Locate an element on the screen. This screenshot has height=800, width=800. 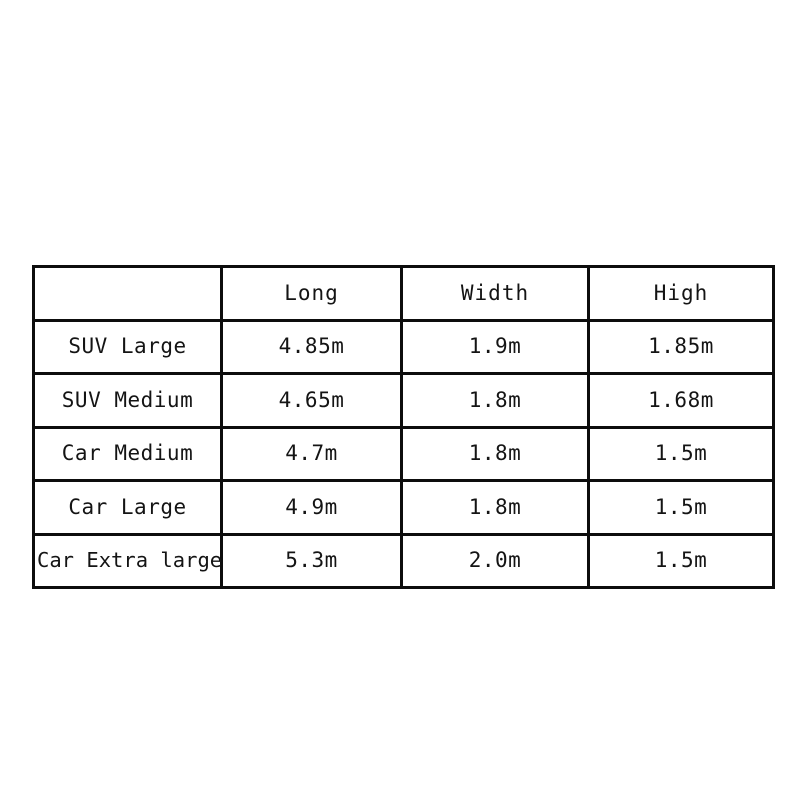
cell-suv-medium-long: 4.65m is located at coordinates (311, 400).